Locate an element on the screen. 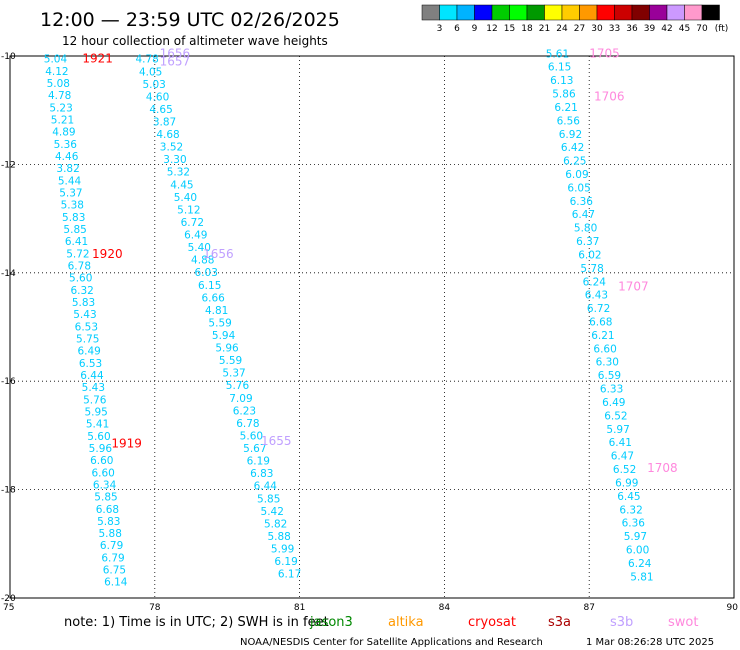 Image resolution: width=740 pixels, height=650 pixels. wave-height-value: 6.05 is located at coordinates (578, 188).